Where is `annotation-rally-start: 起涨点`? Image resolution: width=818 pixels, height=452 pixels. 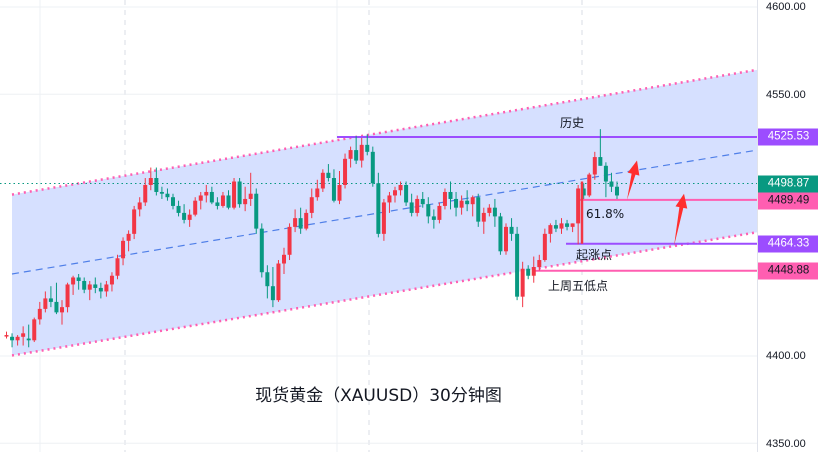 annotation-rally-start: 起涨点 is located at coordinates (594, 255).